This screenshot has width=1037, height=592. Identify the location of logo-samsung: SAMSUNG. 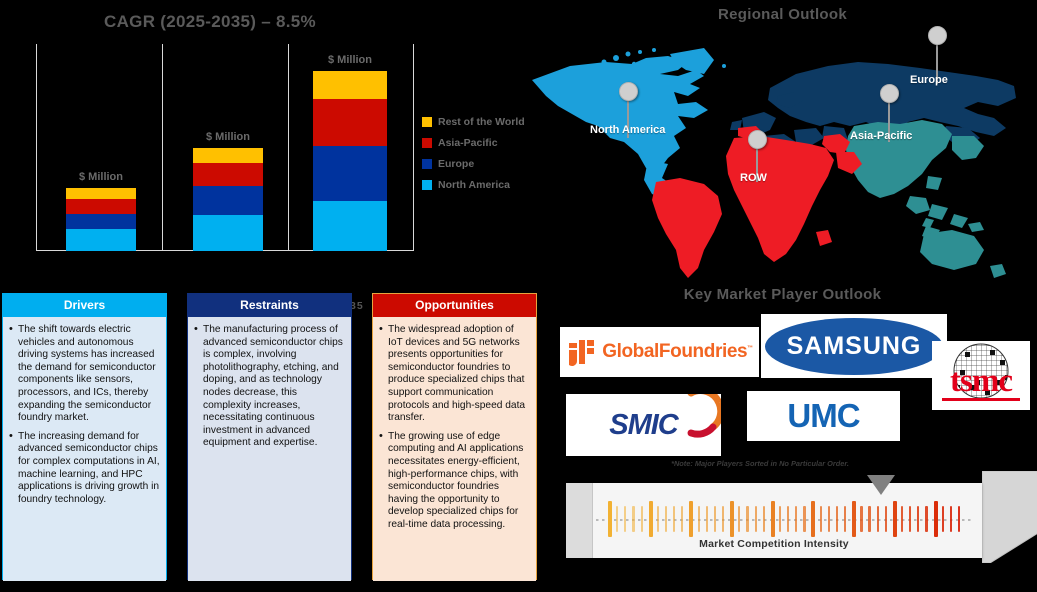
(854, 346).